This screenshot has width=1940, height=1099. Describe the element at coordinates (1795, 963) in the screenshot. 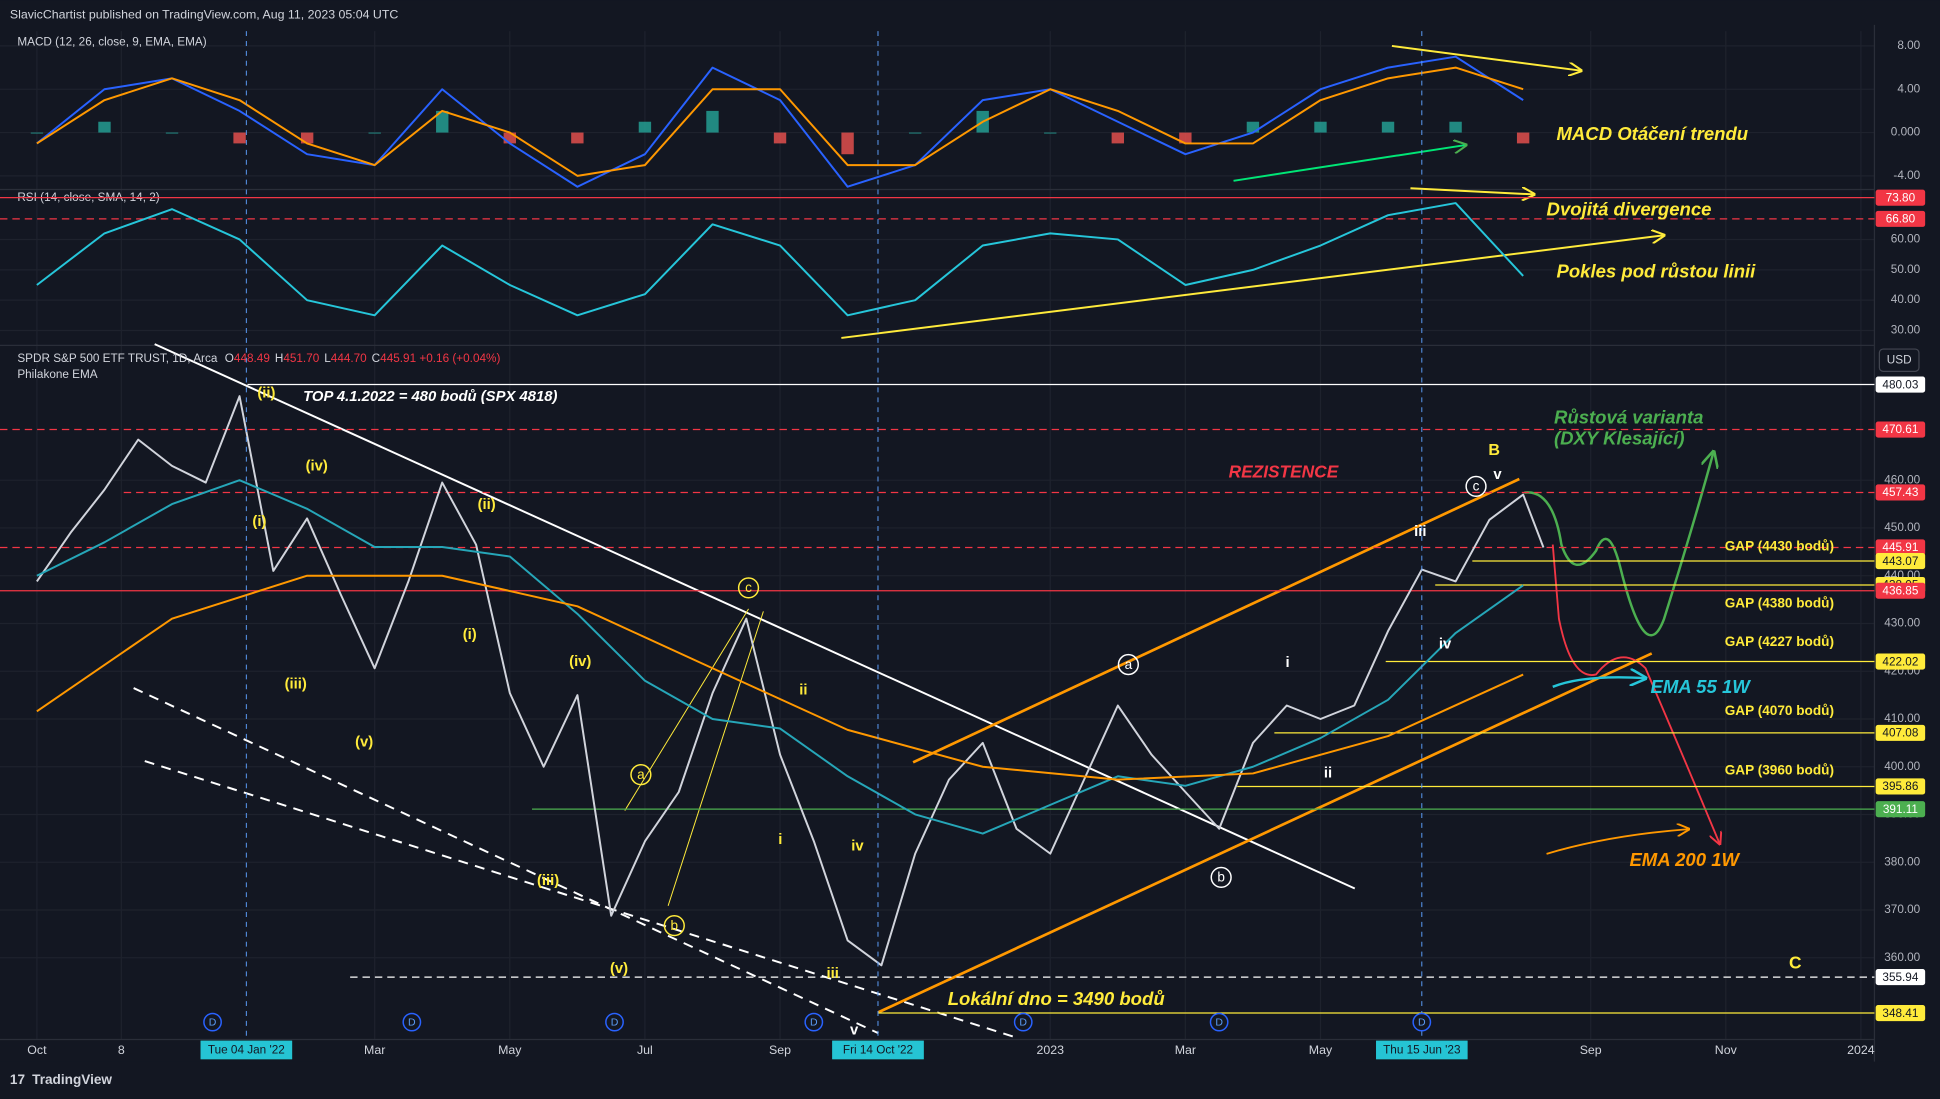

I see `wave-label: C` at that location.